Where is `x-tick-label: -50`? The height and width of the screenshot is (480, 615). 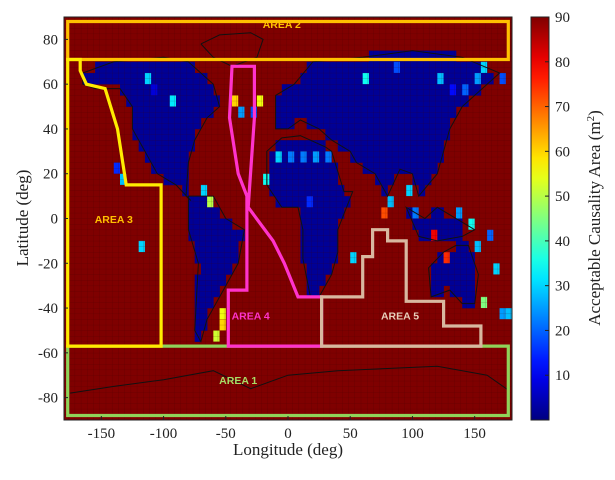 x-tick-label: -50 is located at coordinates (226, 434).